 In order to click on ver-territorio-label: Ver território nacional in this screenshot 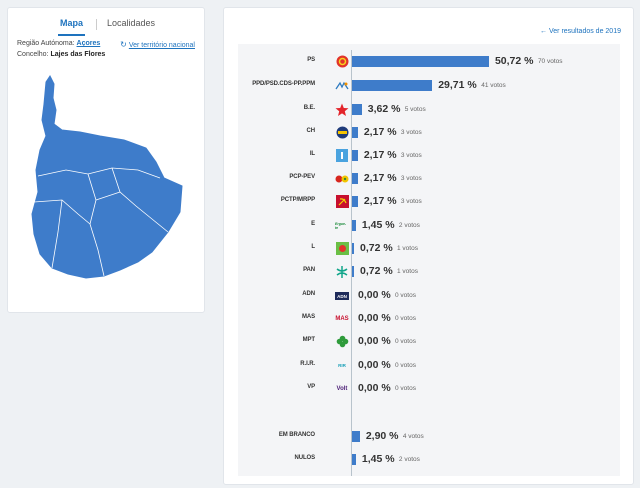, I will do `click(161, 45)`.